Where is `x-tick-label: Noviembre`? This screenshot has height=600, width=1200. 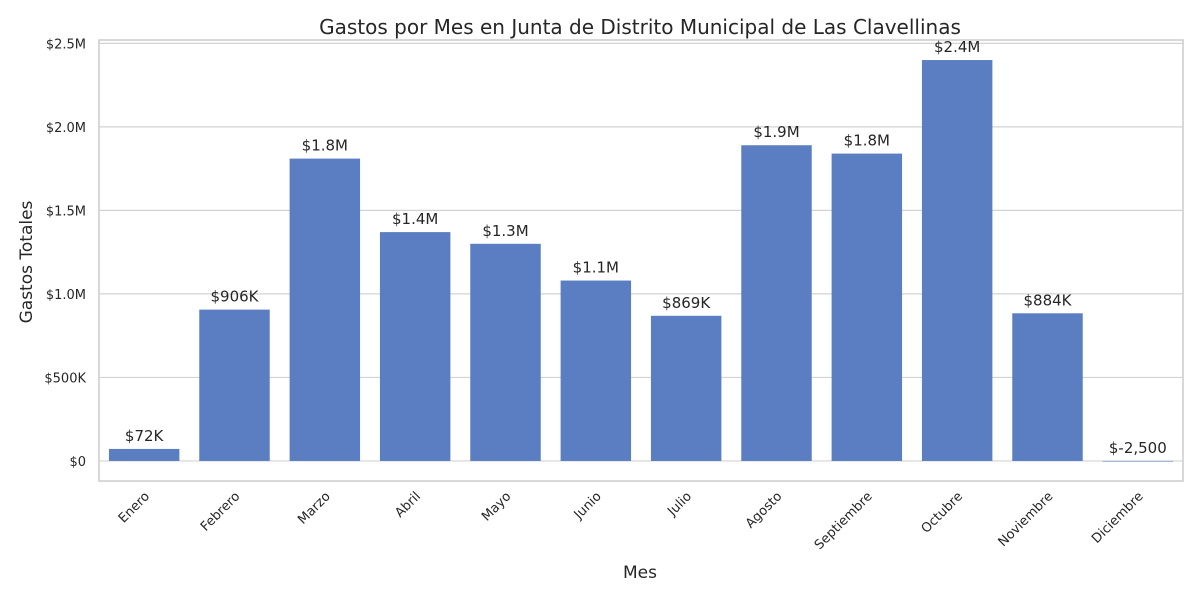 x-tick-label: Noviembre is located at coordinates (1026, 519).